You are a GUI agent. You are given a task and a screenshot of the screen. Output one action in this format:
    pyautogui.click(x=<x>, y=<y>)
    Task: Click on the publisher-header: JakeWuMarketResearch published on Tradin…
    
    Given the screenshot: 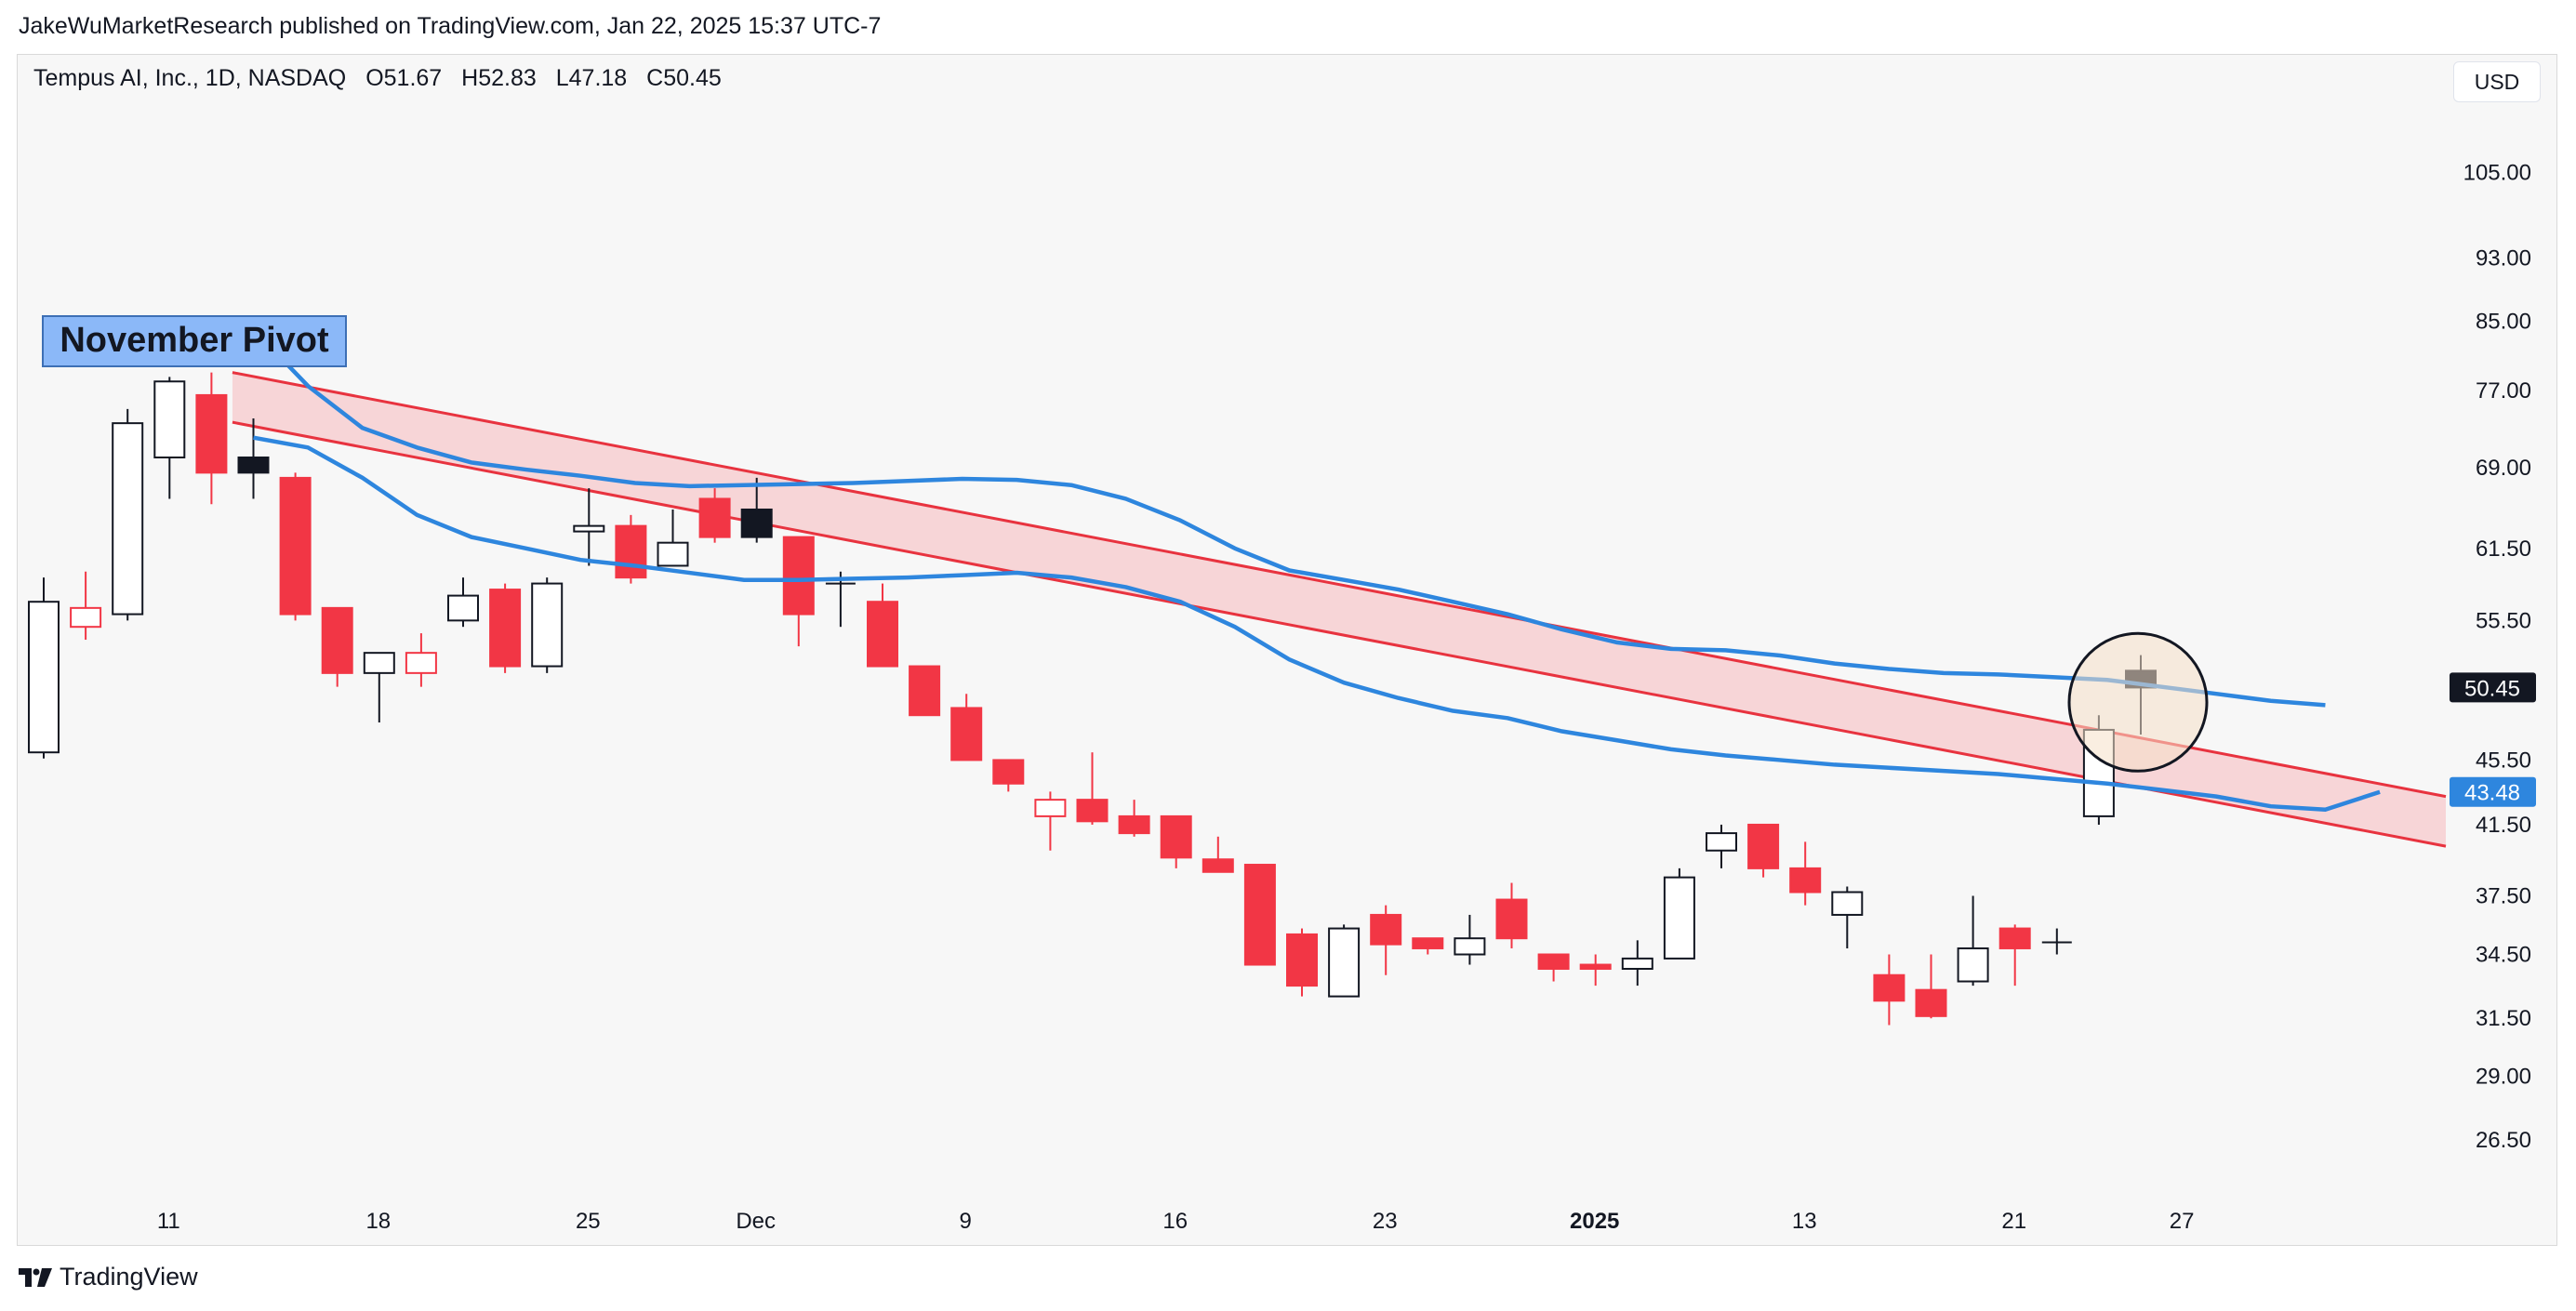 What is the action you would take?
    pyautogui.click(x=450, y=26)
    